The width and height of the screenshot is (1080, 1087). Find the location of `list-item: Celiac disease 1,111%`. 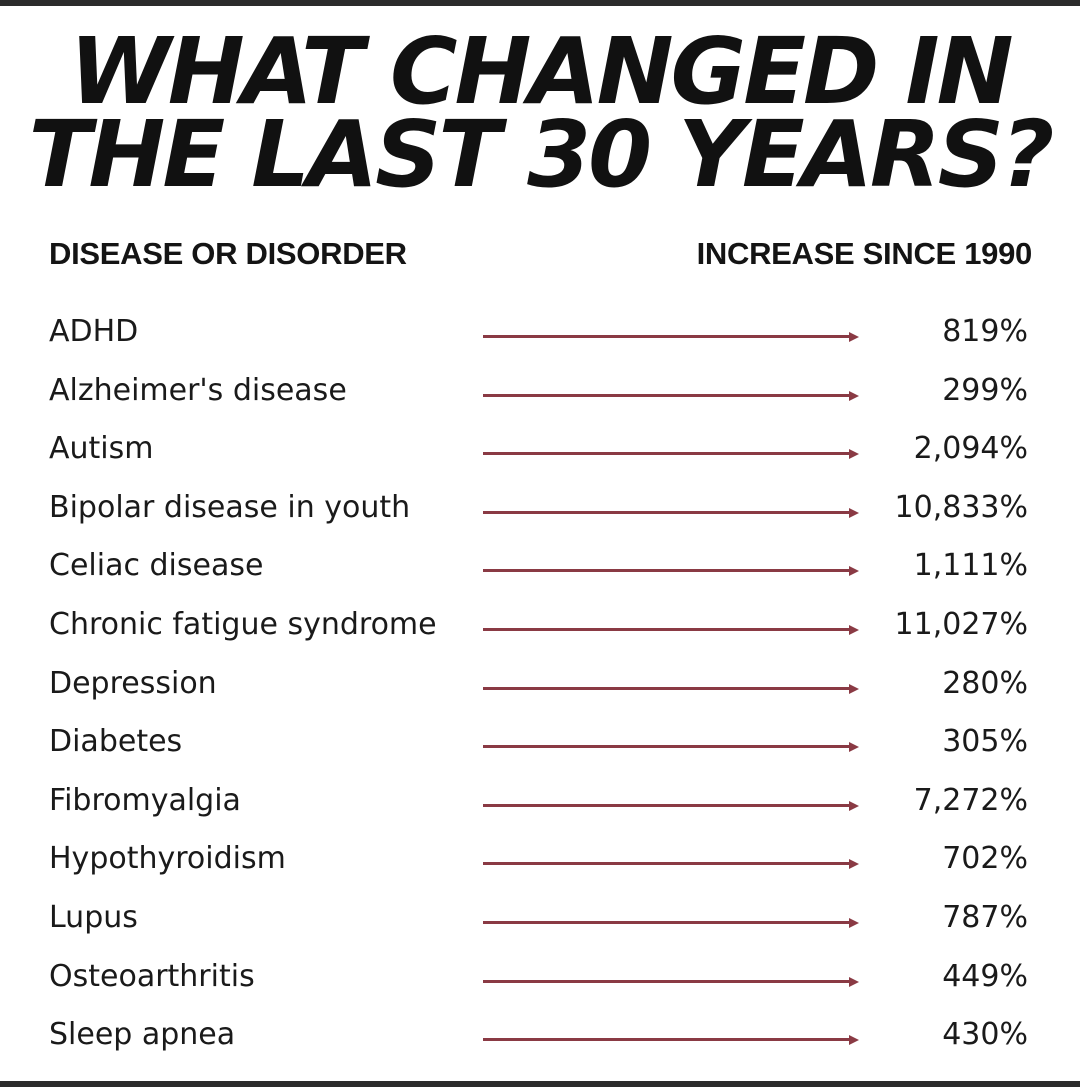

list-item: Celiac disease 1,111% is located at coordinates (540, 571).